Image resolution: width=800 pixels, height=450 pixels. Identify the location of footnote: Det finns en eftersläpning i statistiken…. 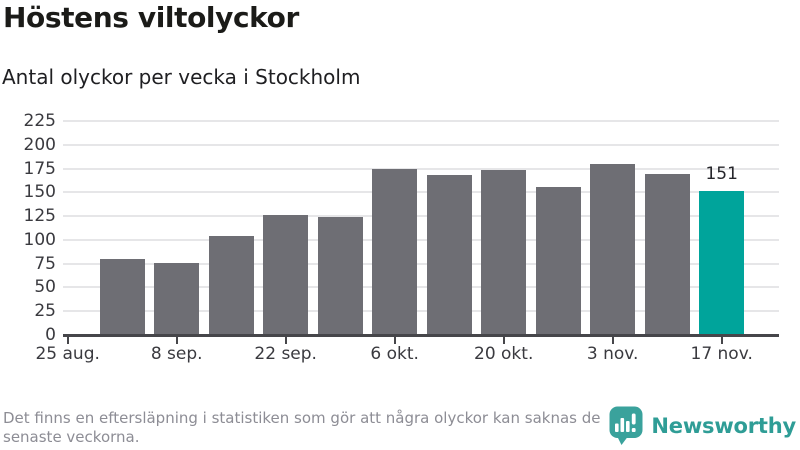
(302, 427).